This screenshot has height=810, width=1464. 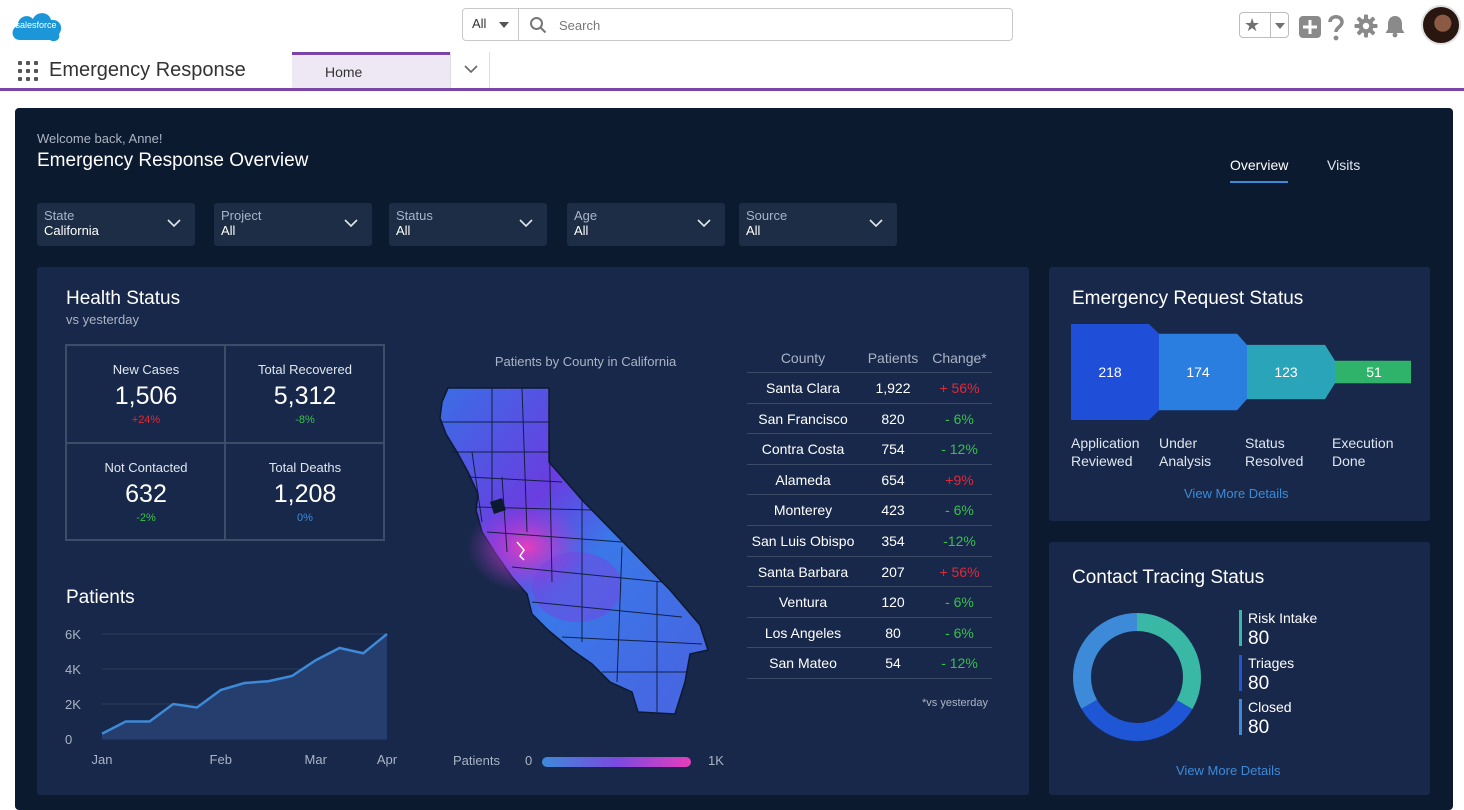 I want to click on search-scope-select: All, so click(x=491, y=24).